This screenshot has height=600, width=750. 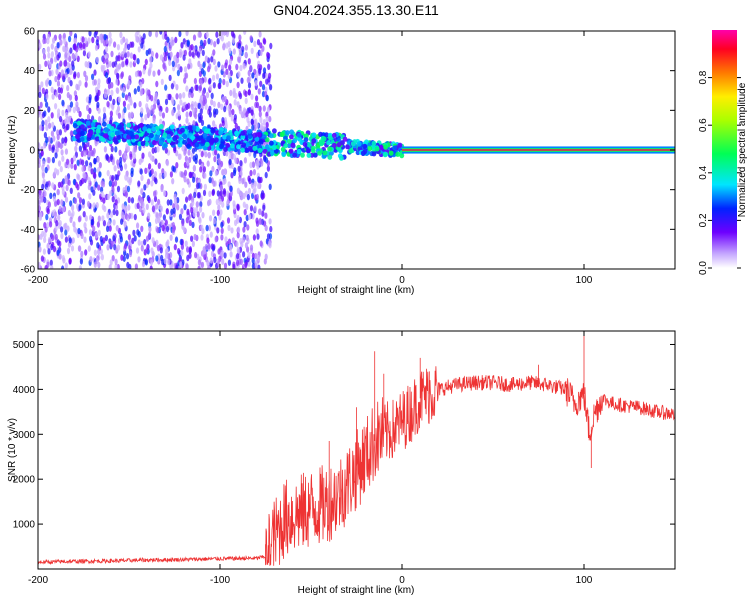 I want to click on colorbar-label: Normalized spectral amplitude, so click(x=742, y=149).